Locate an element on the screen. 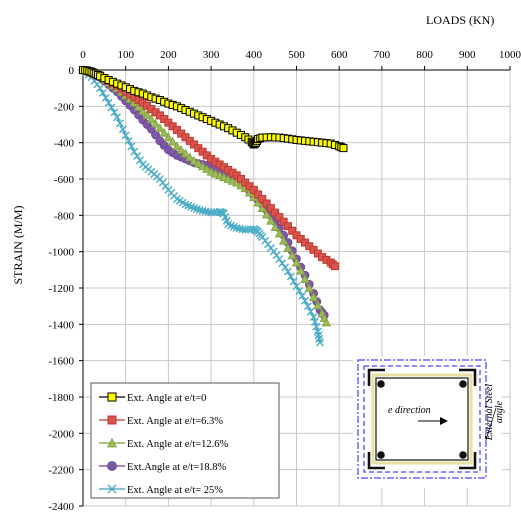 The height and width of the screenshot is (514, 521). x-tick-label: 300 is located at coordinates (211, 55).